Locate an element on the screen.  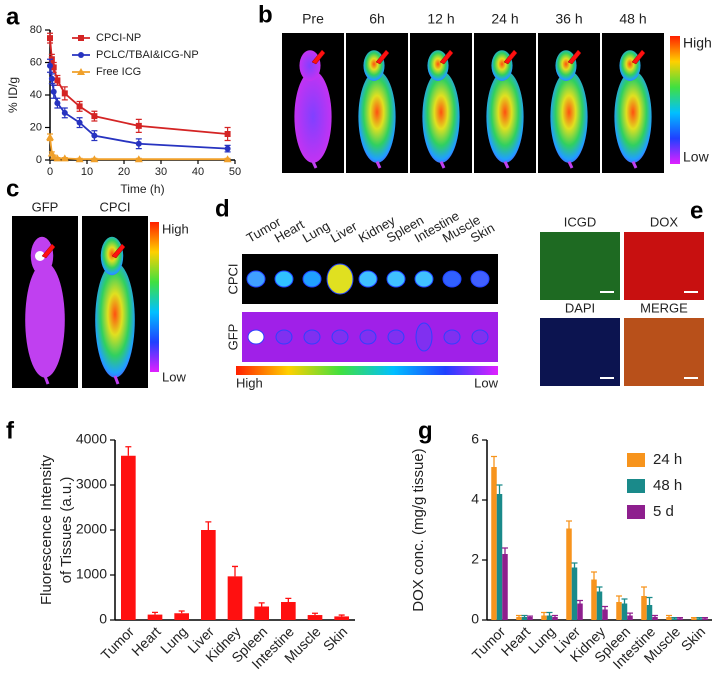
panel-label: a is located at coordinates (13, 16).